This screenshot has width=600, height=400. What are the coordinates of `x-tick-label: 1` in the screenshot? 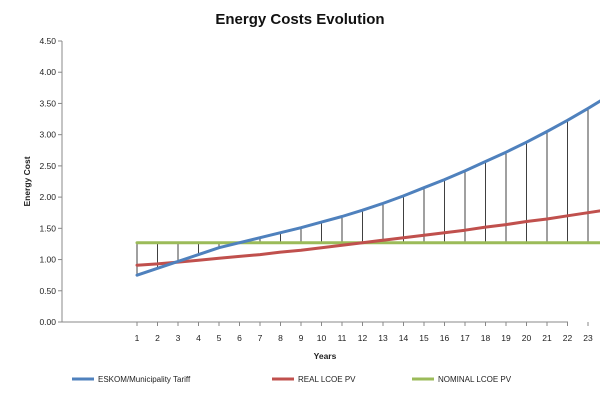 It's located at (137, 338).